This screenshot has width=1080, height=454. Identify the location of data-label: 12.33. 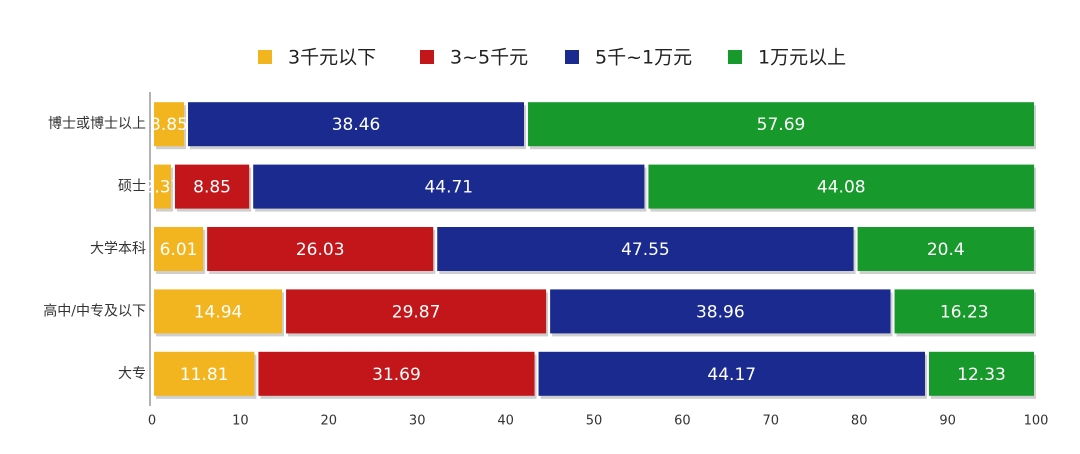
(981, 375).